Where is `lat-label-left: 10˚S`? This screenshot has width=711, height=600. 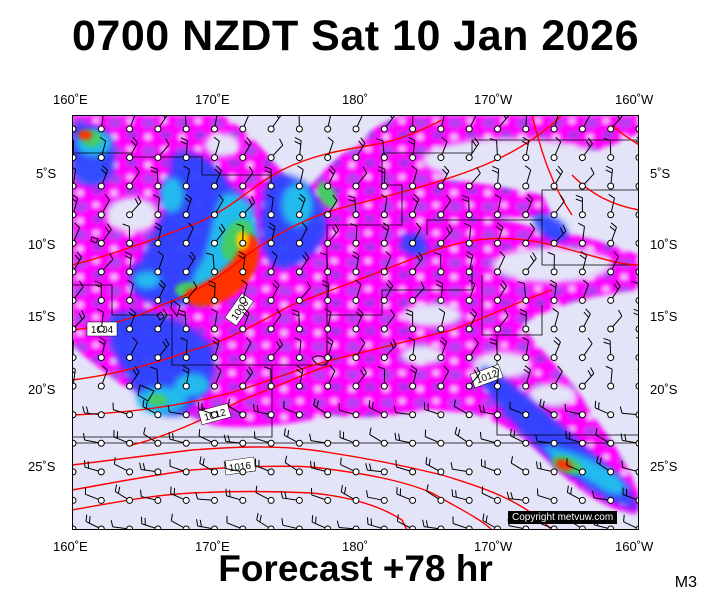 lat-label-left: 10˚S is located at coordinates (42, 244).